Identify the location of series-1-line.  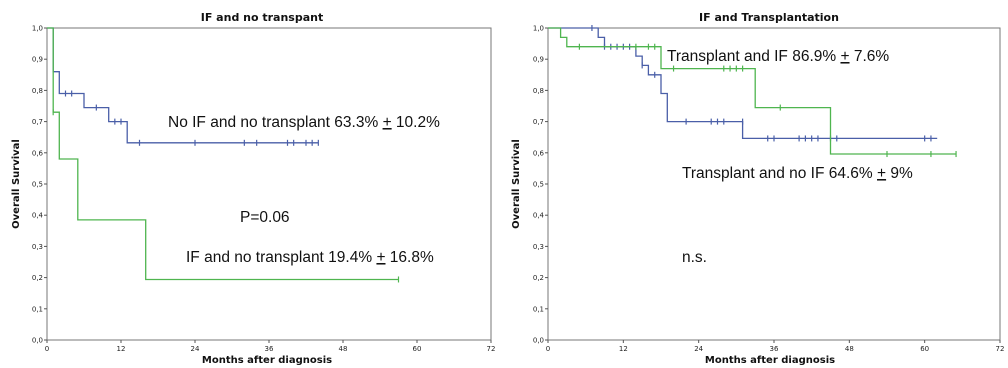
(183, 85).